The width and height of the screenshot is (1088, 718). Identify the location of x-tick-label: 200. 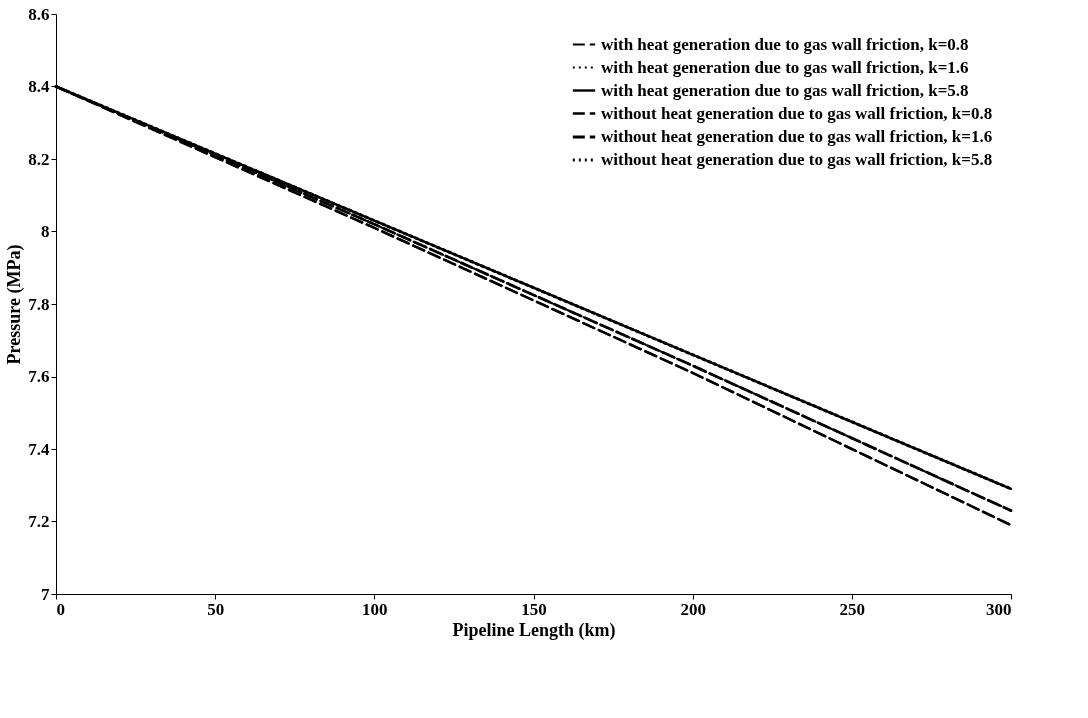
(693, 609).